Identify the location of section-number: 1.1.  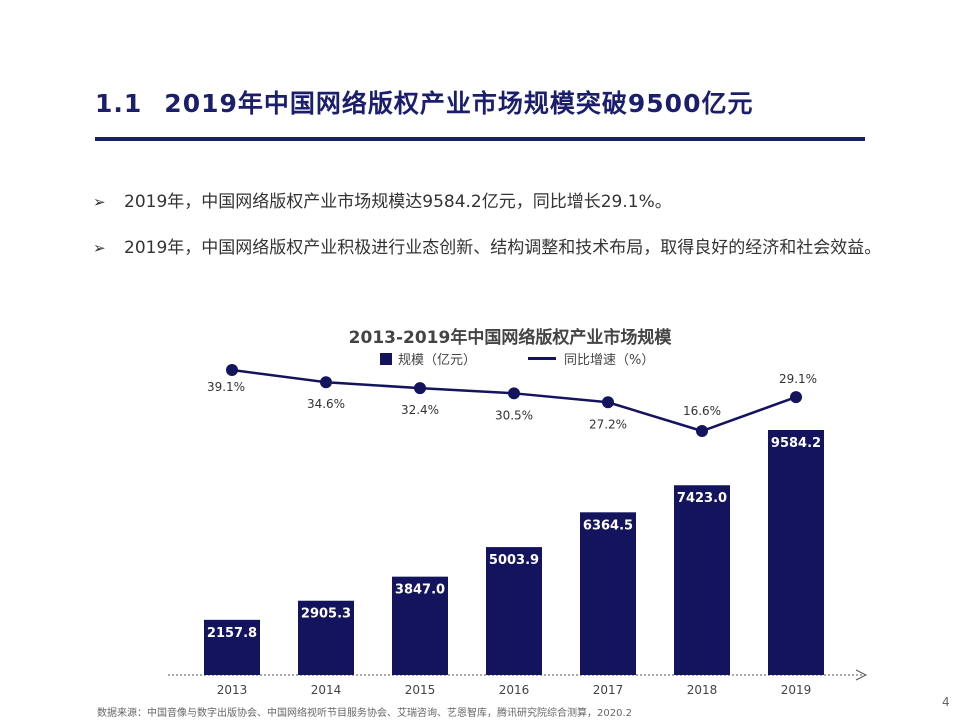
(119, 103).